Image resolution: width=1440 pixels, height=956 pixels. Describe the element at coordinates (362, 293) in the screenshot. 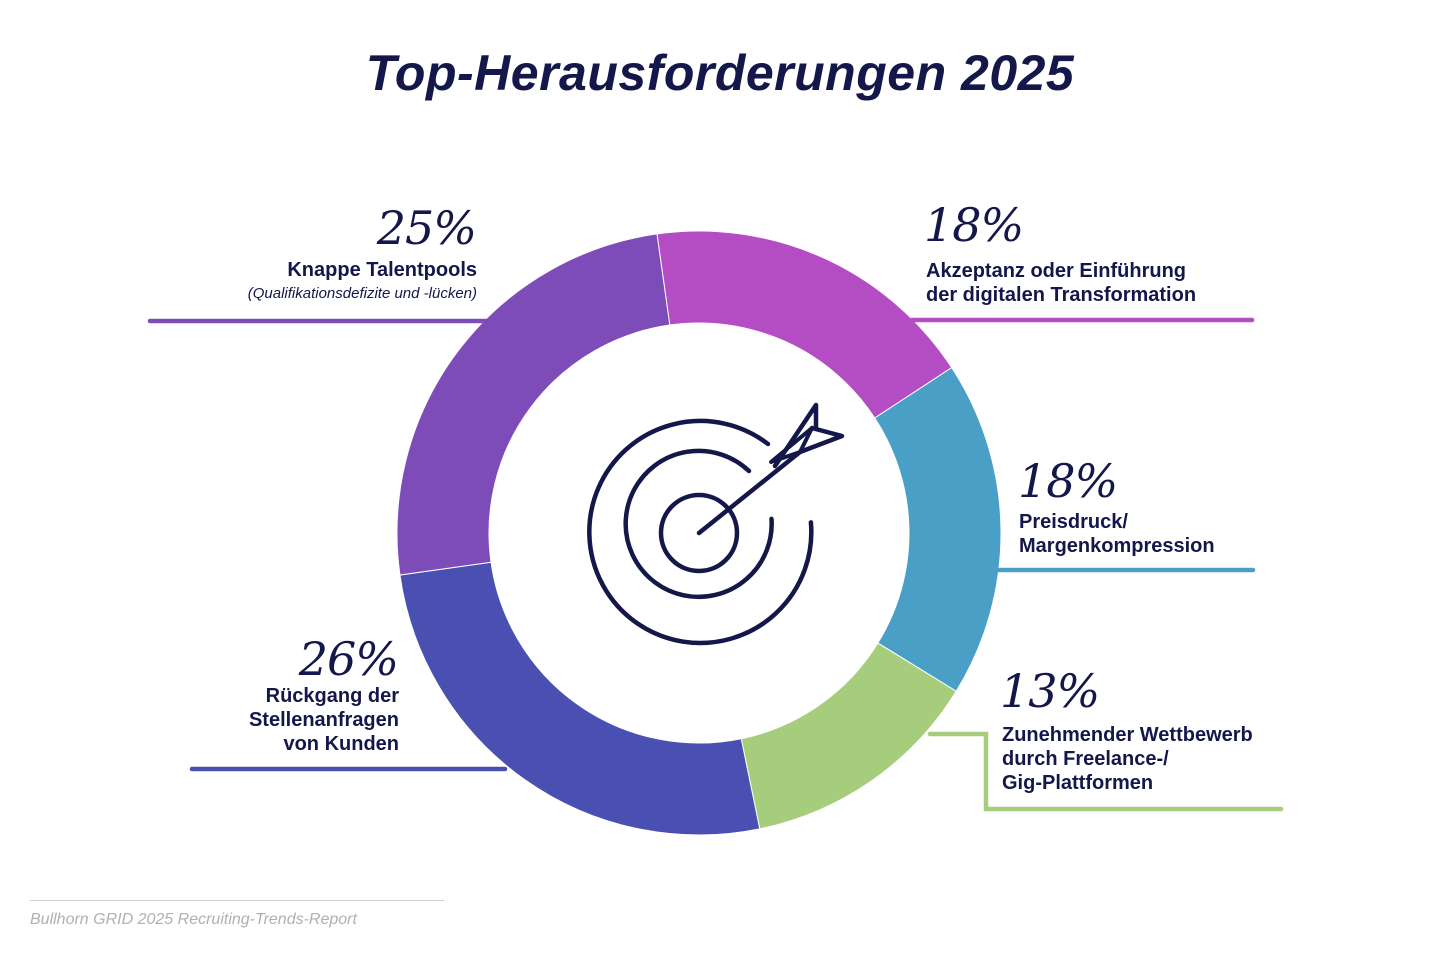

I see `talent-sublabel: (Qualifikationsdefizite und -lücken)` at that location.